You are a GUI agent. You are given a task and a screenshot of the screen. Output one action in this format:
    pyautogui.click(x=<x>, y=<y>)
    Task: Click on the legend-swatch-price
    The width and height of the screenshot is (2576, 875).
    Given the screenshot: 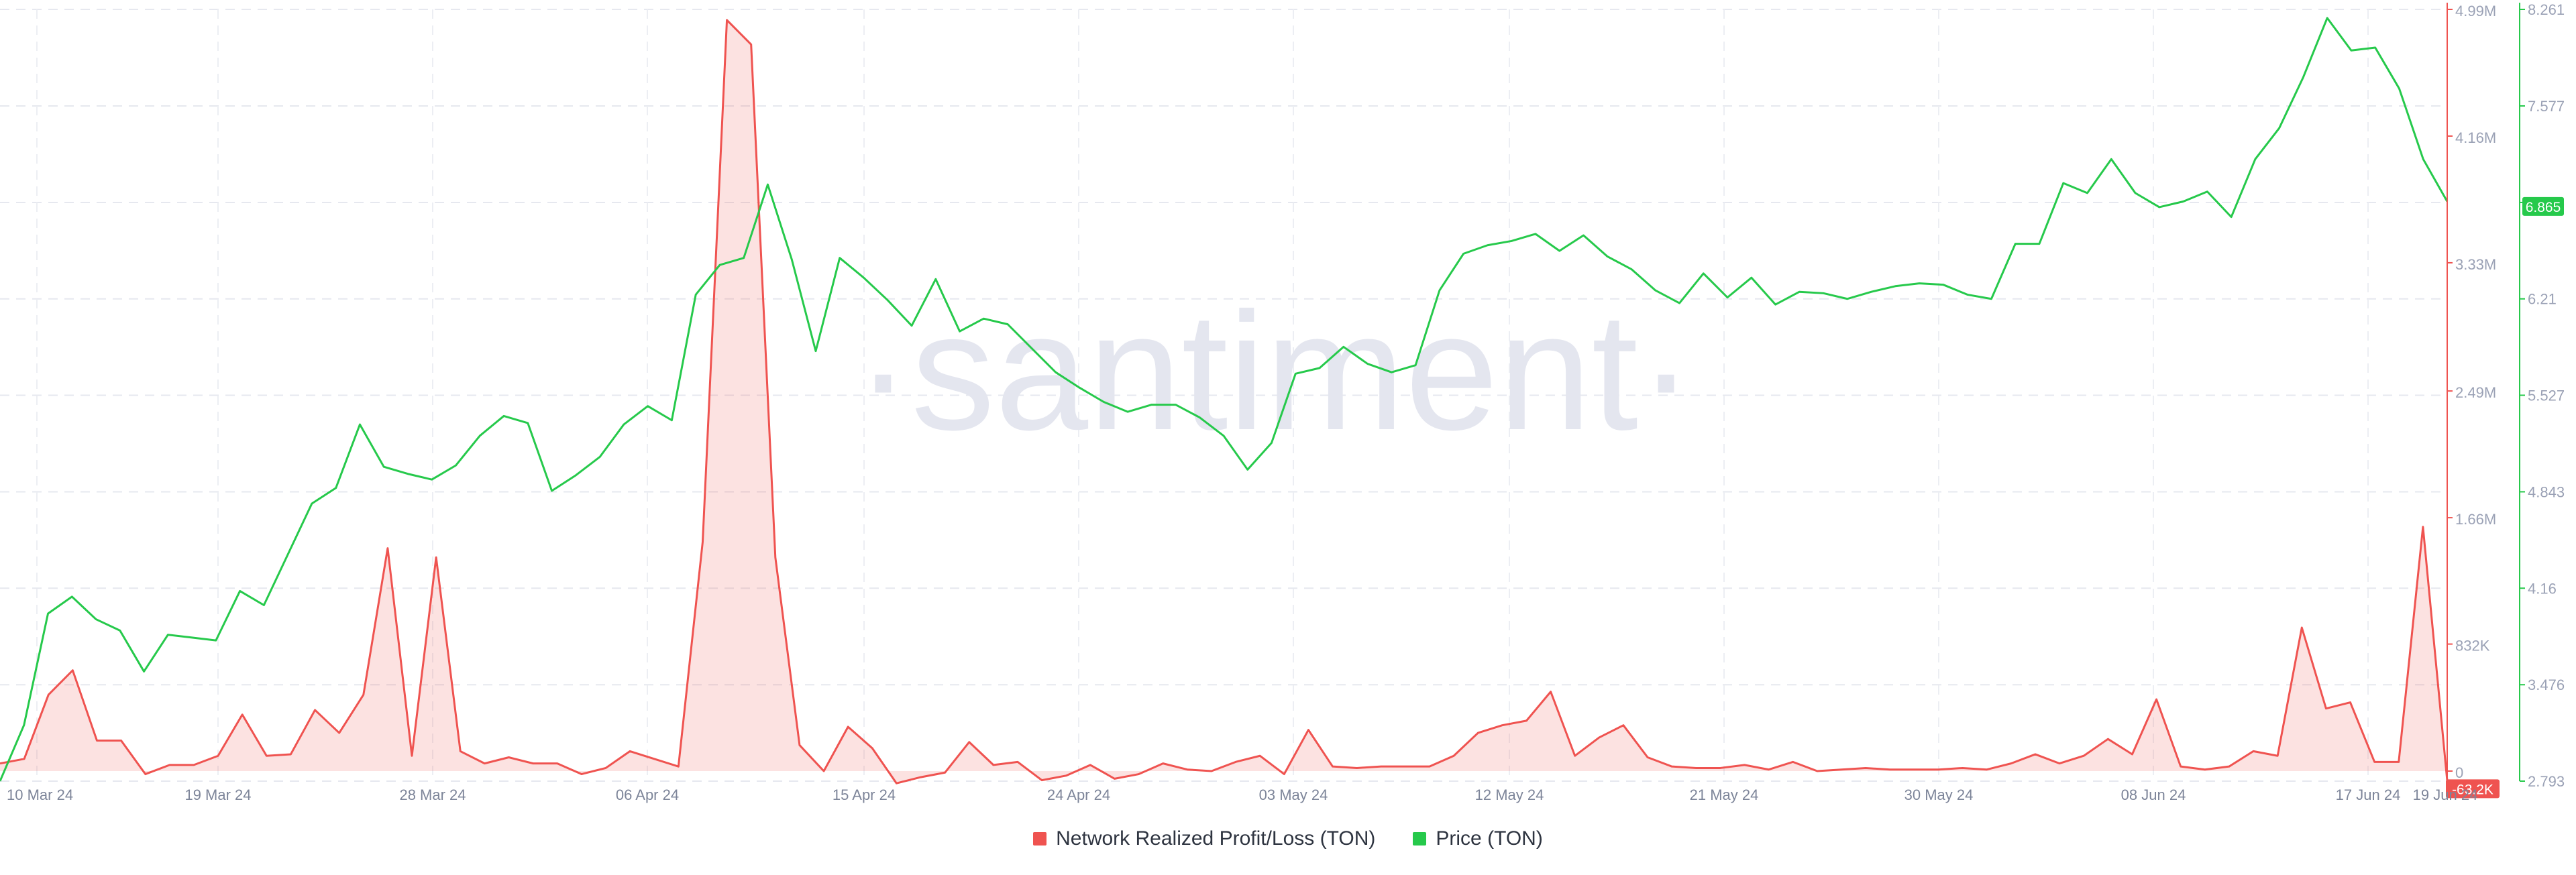 What is the action you would take?
    pyautogui.click(x=1420, y=838)
    